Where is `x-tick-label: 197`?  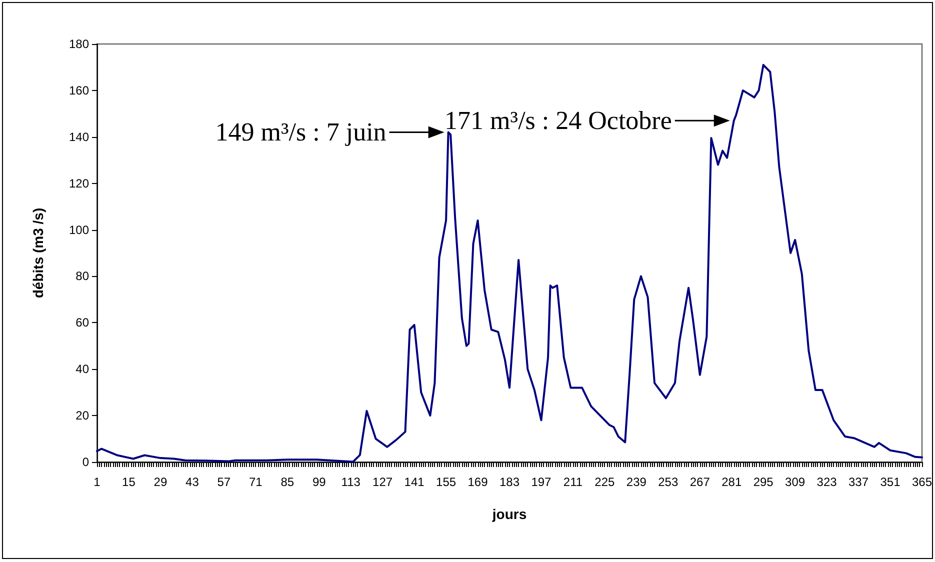
x-tick-label: 197 is located at coordinates (541, 482).